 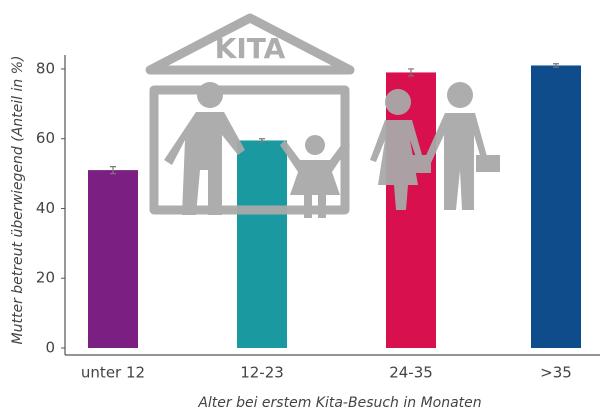 What do you see at coordinates (411, 373) in the screenshot?
I see `x-tick-label: 24-35` at bounding box center [411, 373].